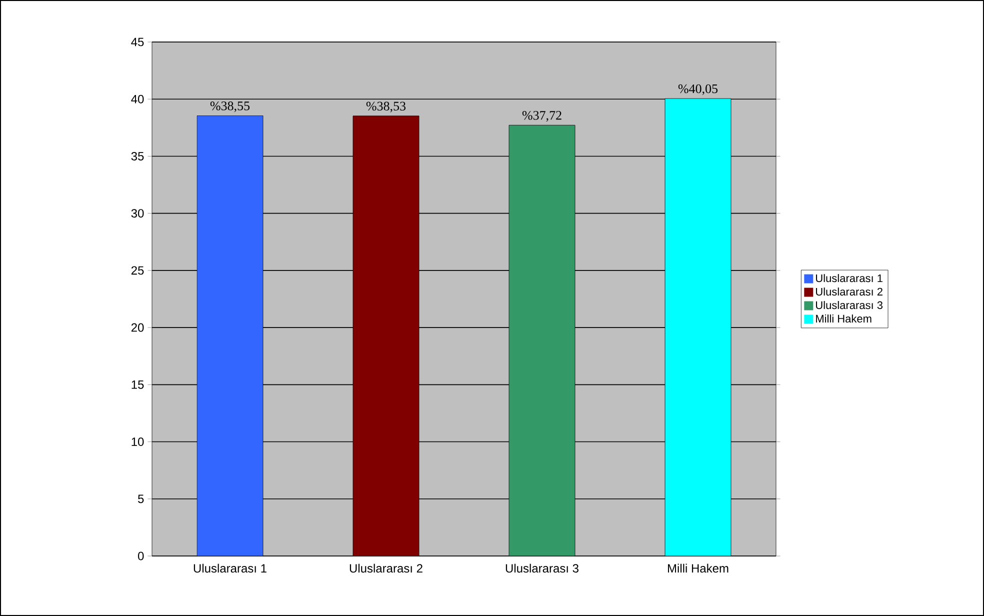 Image resolution: width=984 pixels, height=616 pixels. What do you see at coordinates (230, 107) in the screenshot?
I see `data-label: %38,55` at bounding box center [230, 107].